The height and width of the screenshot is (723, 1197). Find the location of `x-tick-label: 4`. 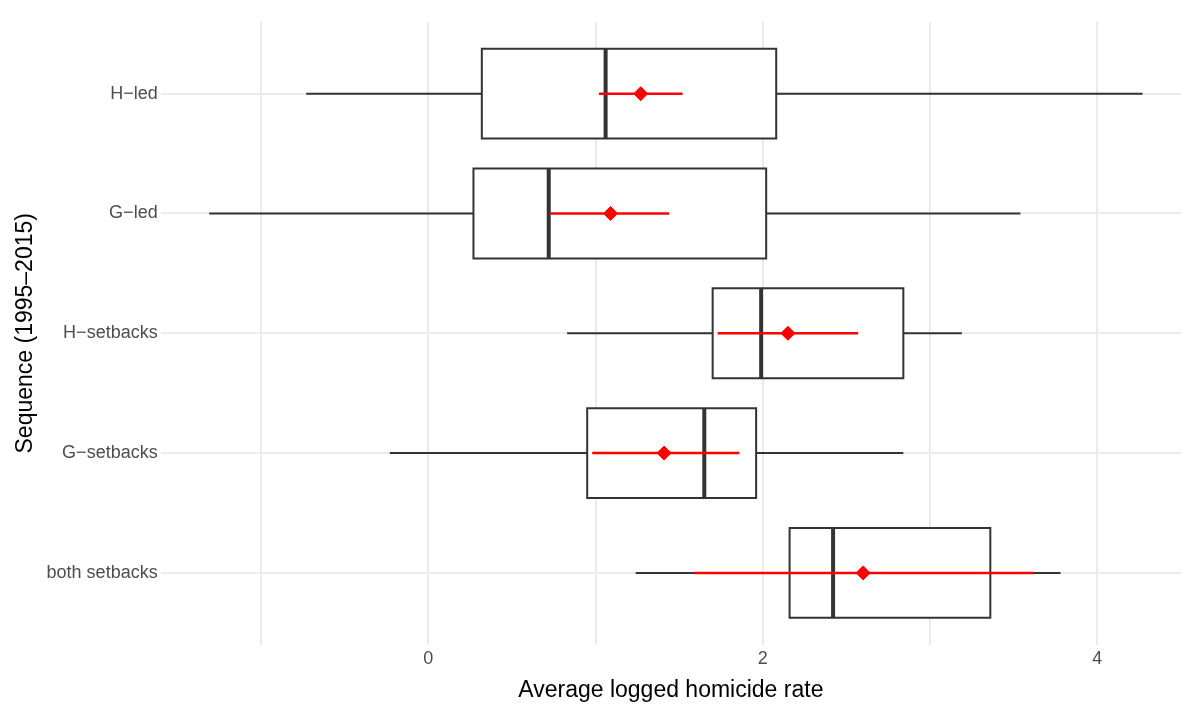

x-tick-label: 4 is located at coordinates (1097, 657).